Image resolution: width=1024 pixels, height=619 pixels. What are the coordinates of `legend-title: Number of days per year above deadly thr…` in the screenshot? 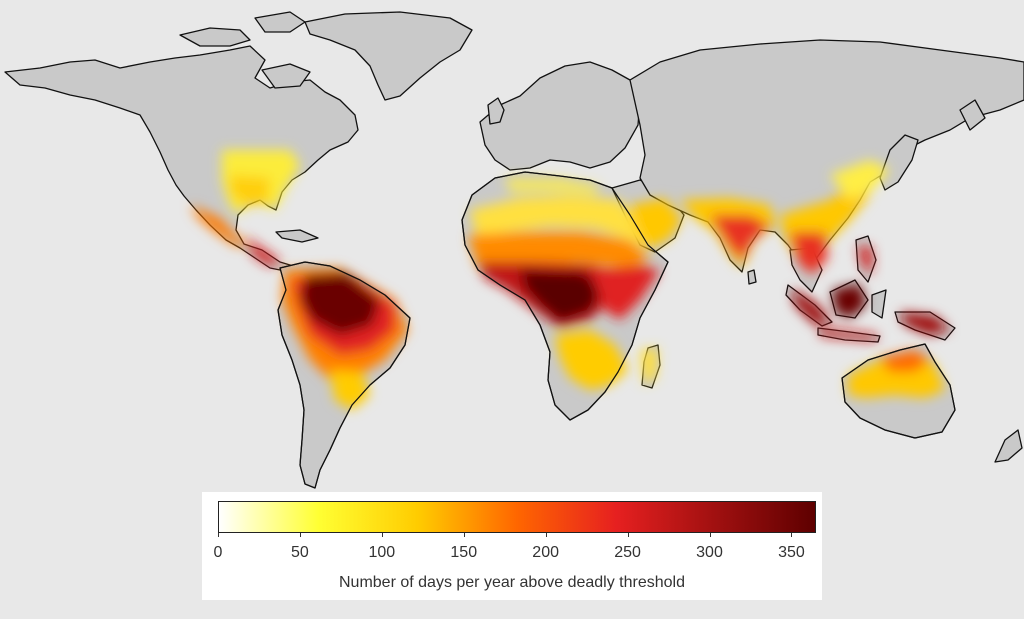 It's located at (512, 582).